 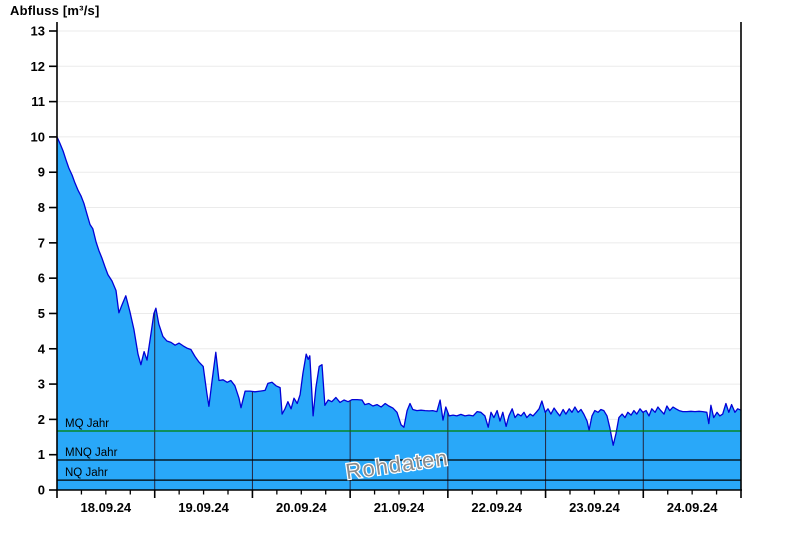 I want to click on y-tick-label: 6, so click(x=41, y=278).